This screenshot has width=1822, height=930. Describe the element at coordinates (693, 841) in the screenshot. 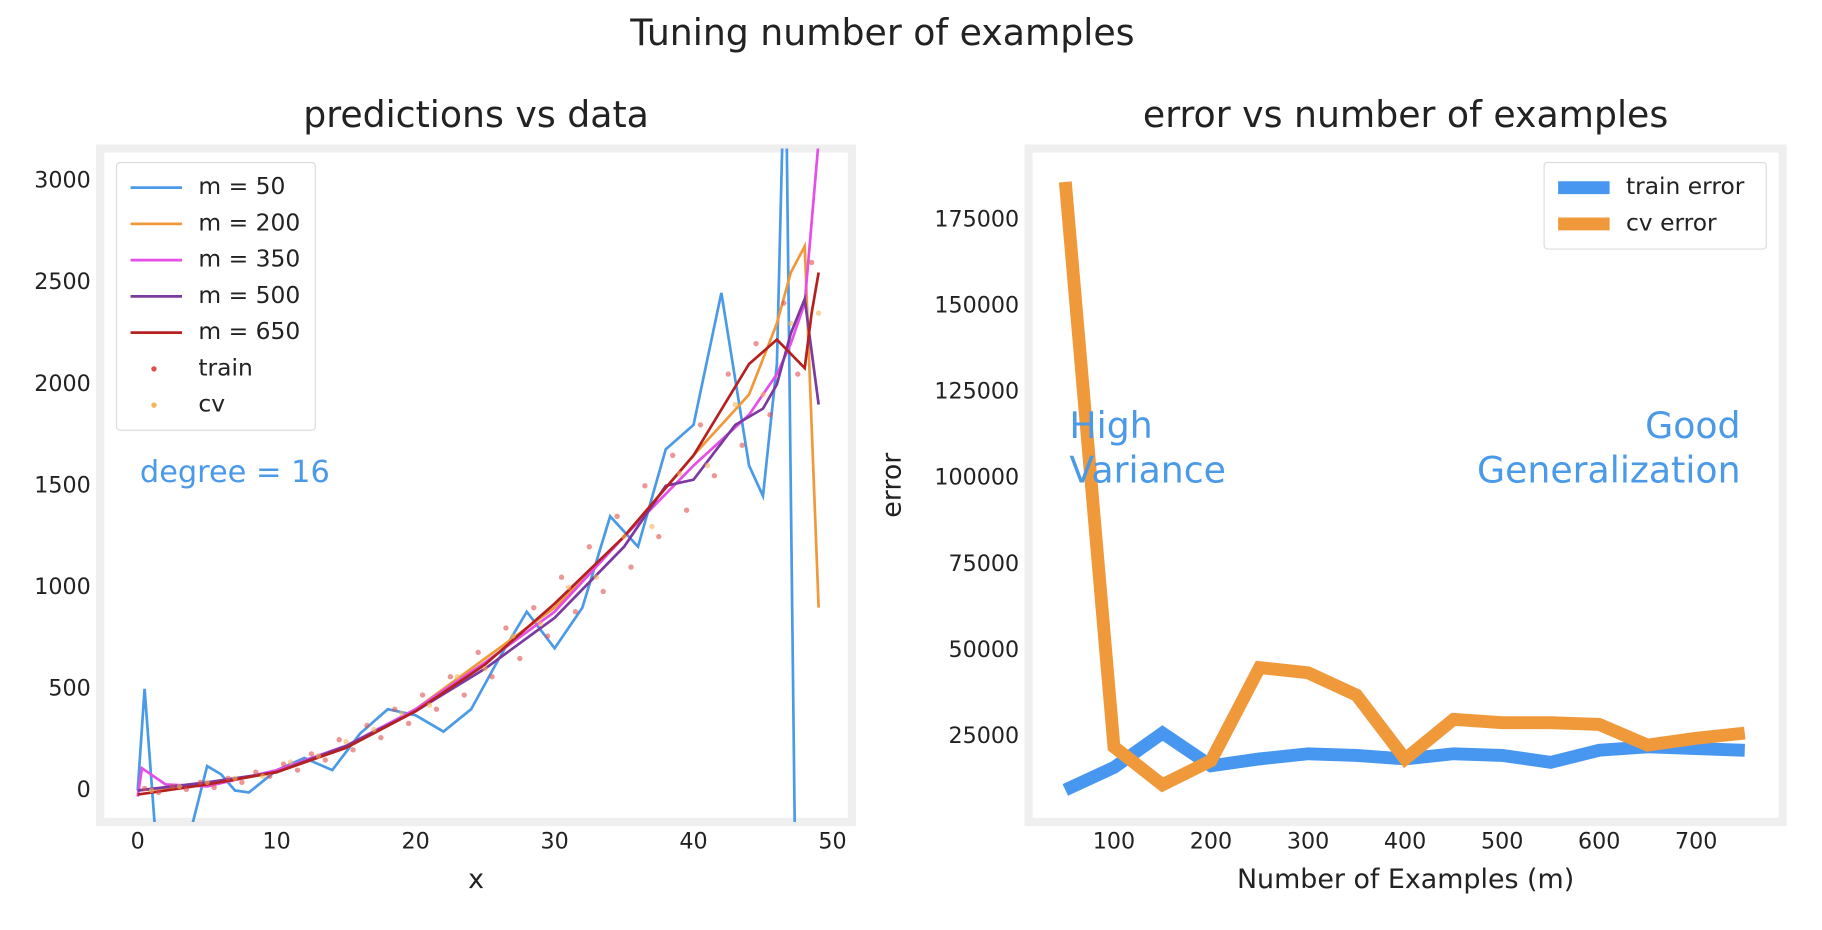

I see `x-tick-label: 40` at that location.